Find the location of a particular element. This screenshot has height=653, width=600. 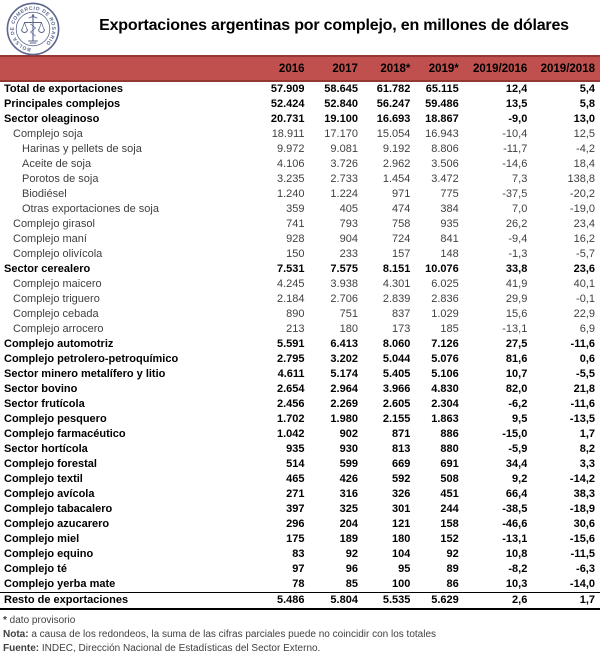

row-value: 96 is located at coordinates (351, 569).